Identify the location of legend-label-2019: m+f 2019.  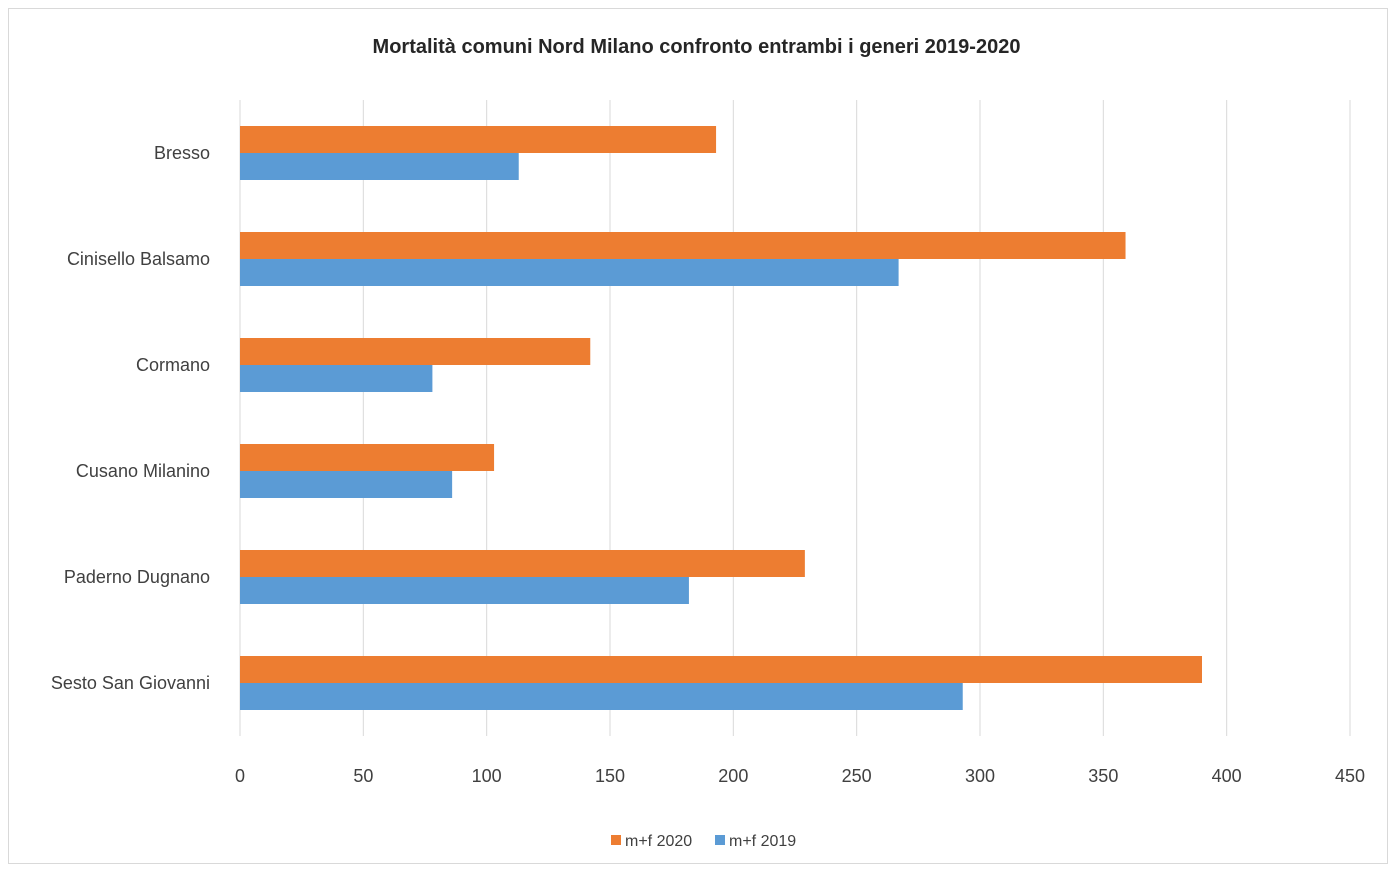
(762, 841).